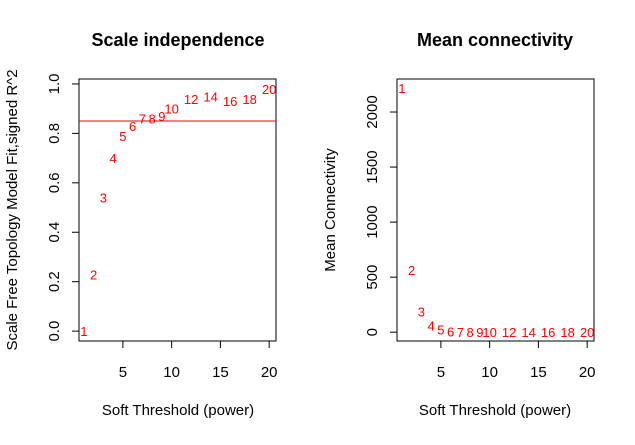 Image resolution: width=635 pixels, height=445 pixels. Describe the element at coordinates (12, 209) in the screenshot. I see `y-axis-label: Scale Free Topology Model Fit,signed R^2` at that location.